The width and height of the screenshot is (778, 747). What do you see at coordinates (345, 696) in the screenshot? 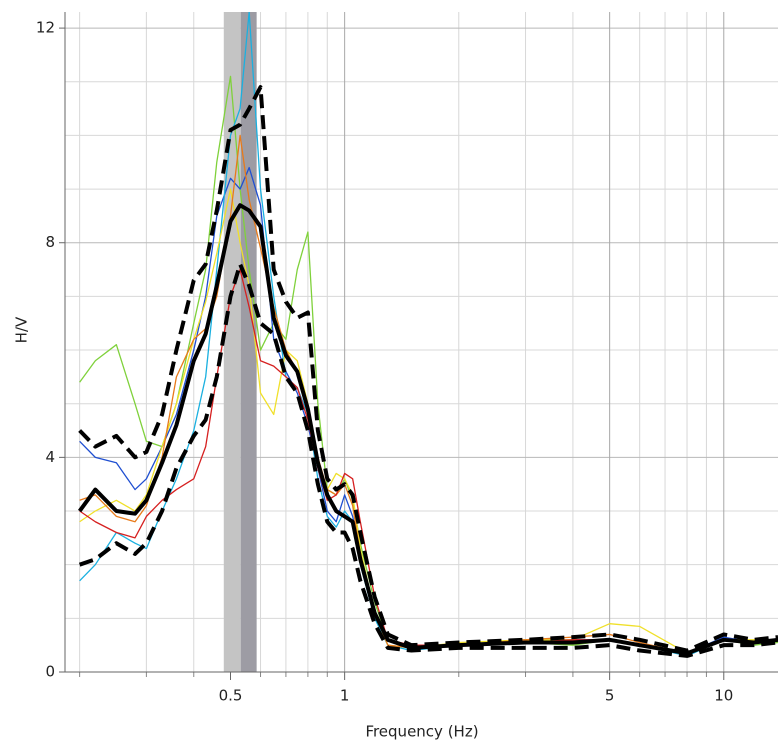
I see `x-tick-label: 1` at bounding box center [345, 696].